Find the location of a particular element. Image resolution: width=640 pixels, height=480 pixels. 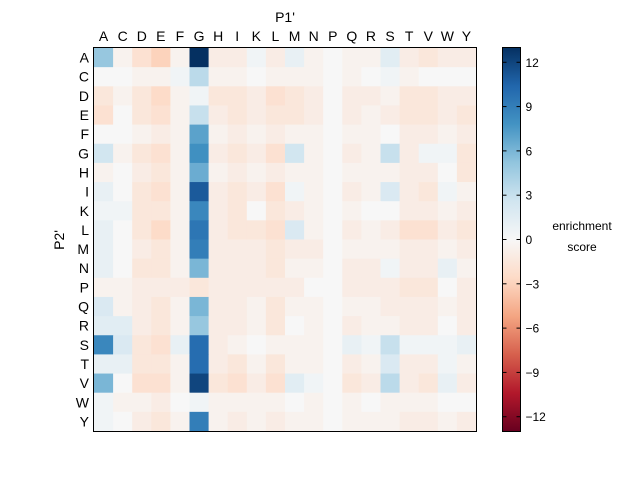

heatmap-cell-F-H is located at coordinates (218, 134).